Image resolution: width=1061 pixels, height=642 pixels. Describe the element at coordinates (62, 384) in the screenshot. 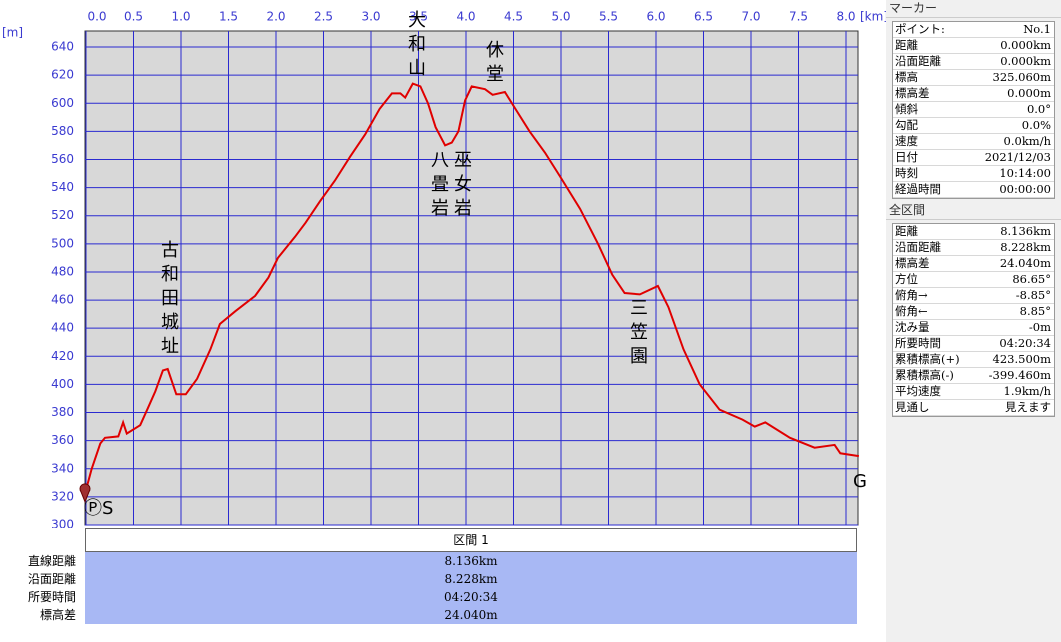

I see `y-tick-label: 400` at that location.